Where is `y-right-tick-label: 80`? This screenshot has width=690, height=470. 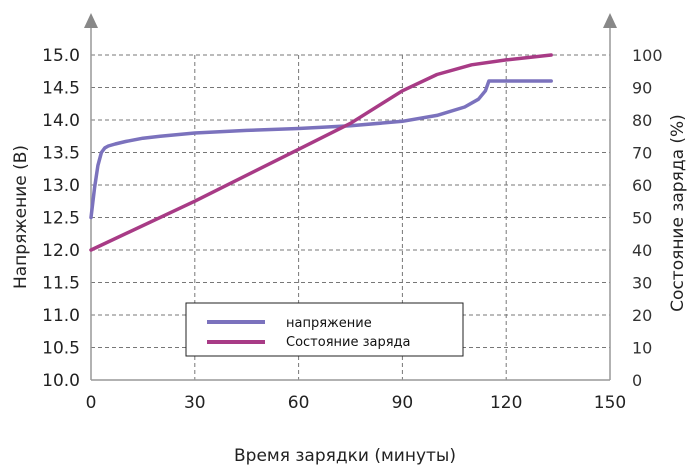
y-right-tick-label: 80 is located at coordinates (642, 120).